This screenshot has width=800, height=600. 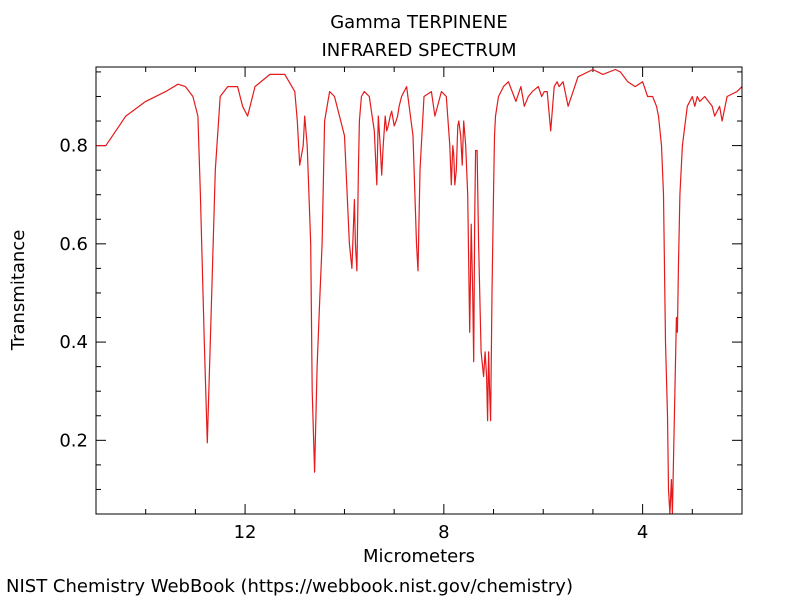 I want to click on y-tick-label: 0.2, so click(x=73, y=440).